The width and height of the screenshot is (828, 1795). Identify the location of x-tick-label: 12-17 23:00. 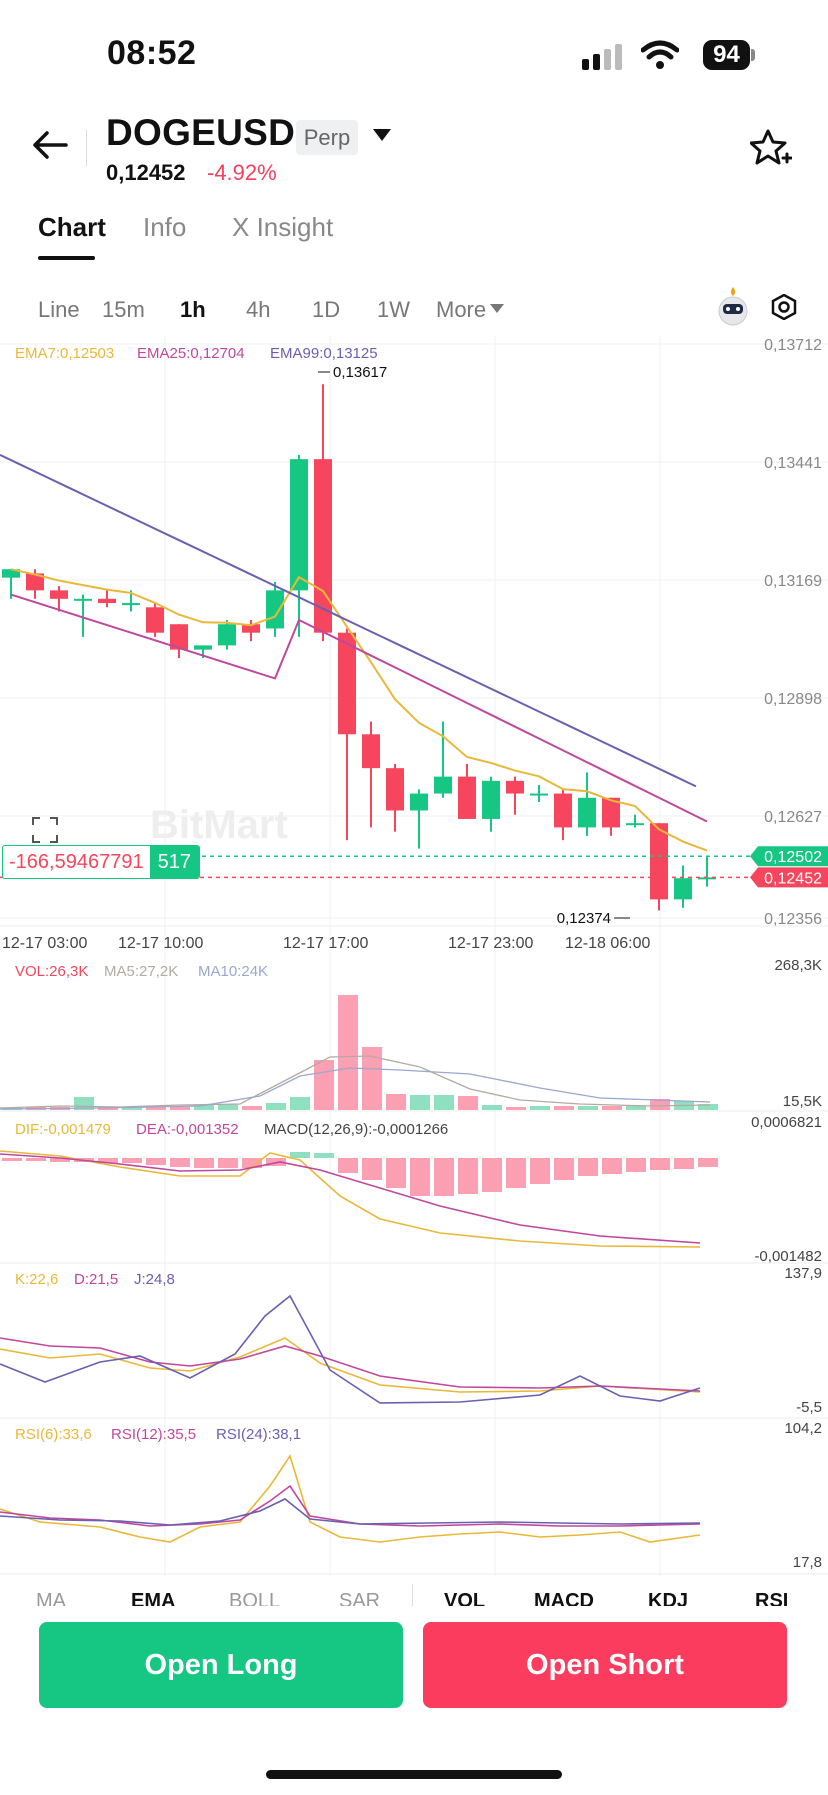
(491, 943).